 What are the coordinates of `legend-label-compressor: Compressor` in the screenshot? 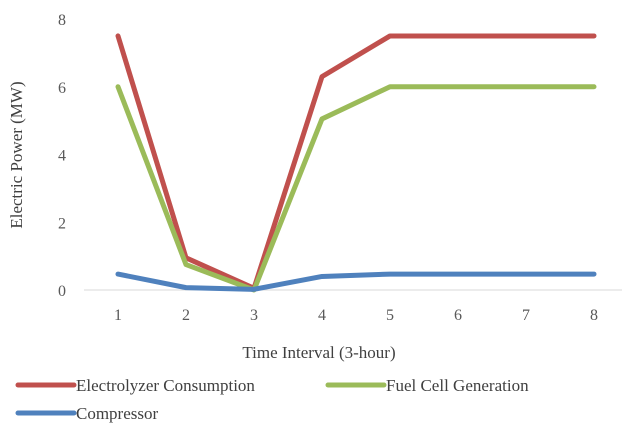 It's located at (117, 413).